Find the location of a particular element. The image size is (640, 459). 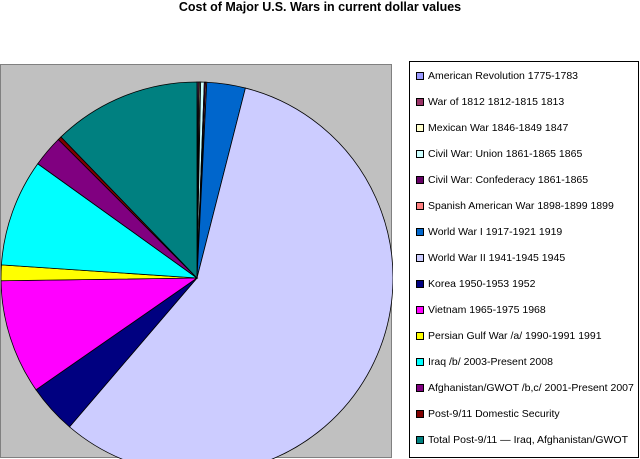

legend-item: Mexican War 1846-1849 1847 is located at coordinates (492, 128).